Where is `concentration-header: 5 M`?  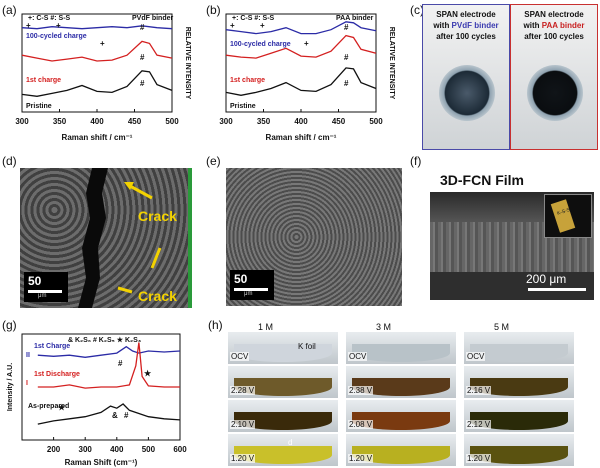
concentration-header: 5 M is located at coordinates (502, 327).